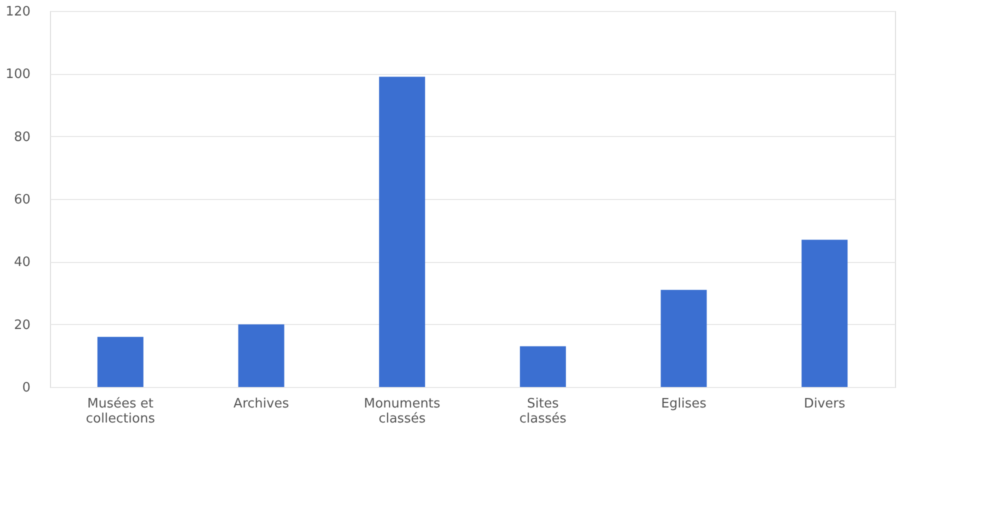  What do you see at coordinates (18, 74) in the screenshot?
I see `y-tick-label: 100` at bounding box center [18, 74].